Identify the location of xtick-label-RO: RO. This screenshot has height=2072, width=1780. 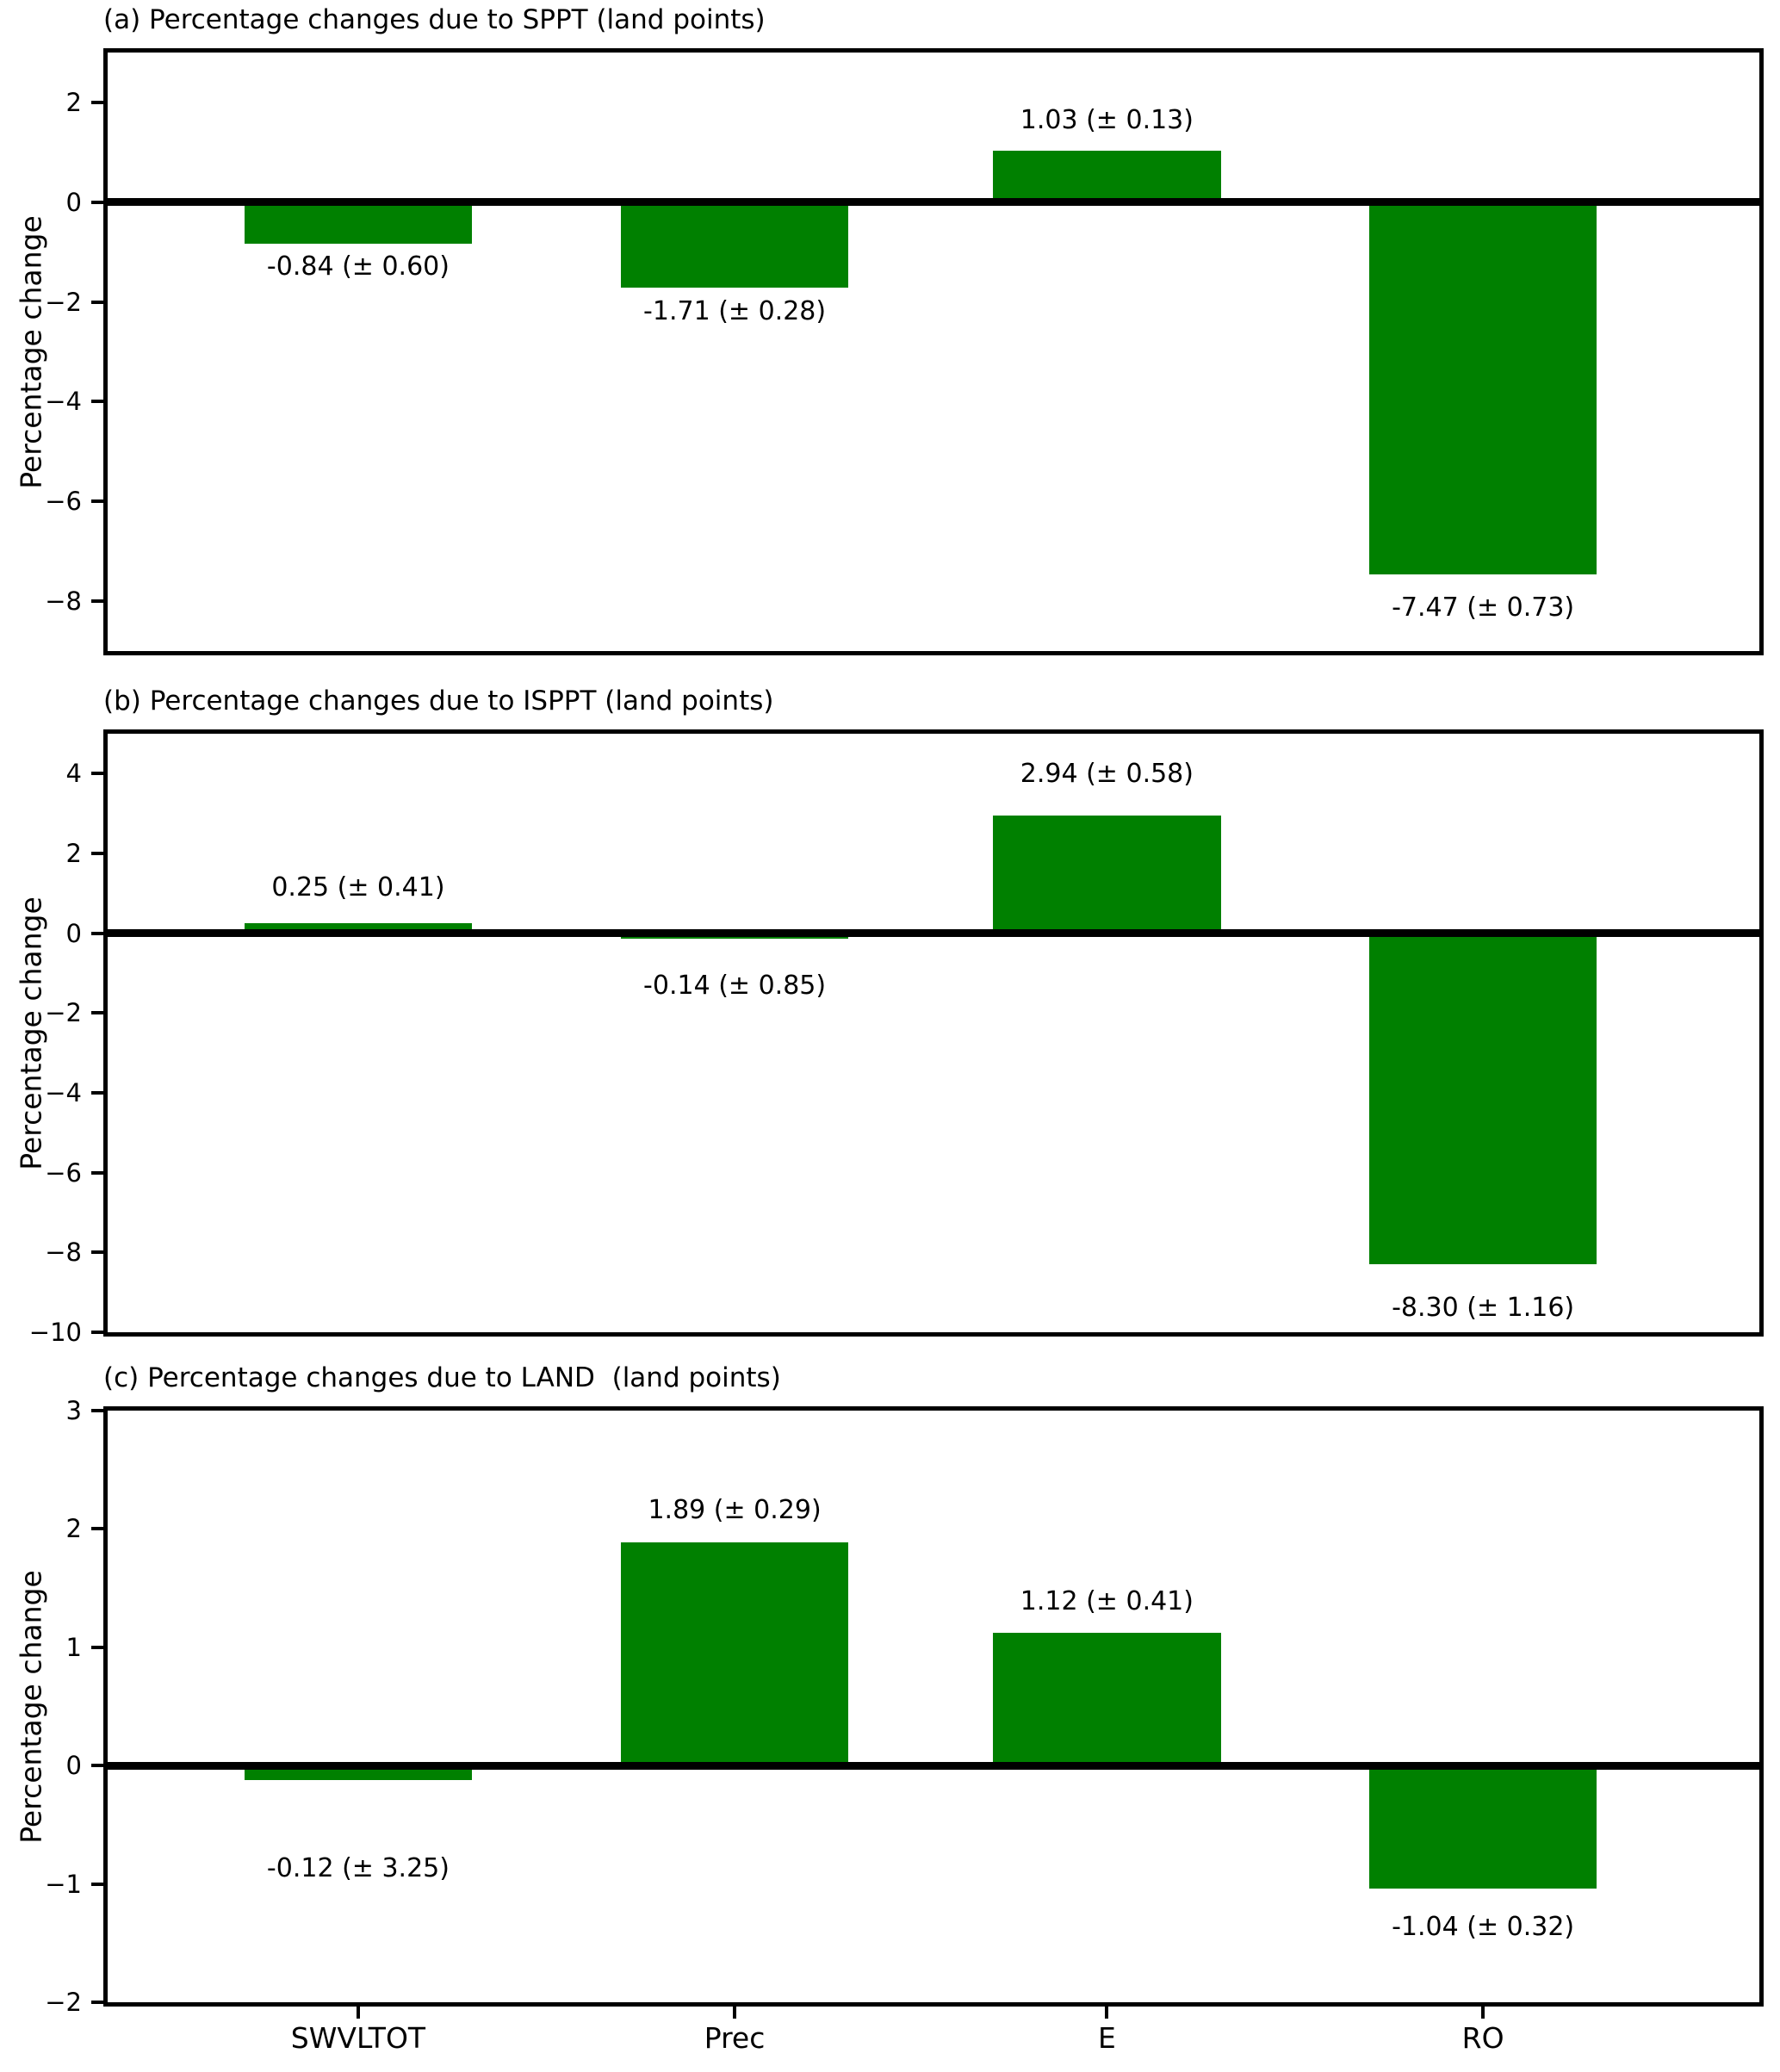
(1482, 2038).